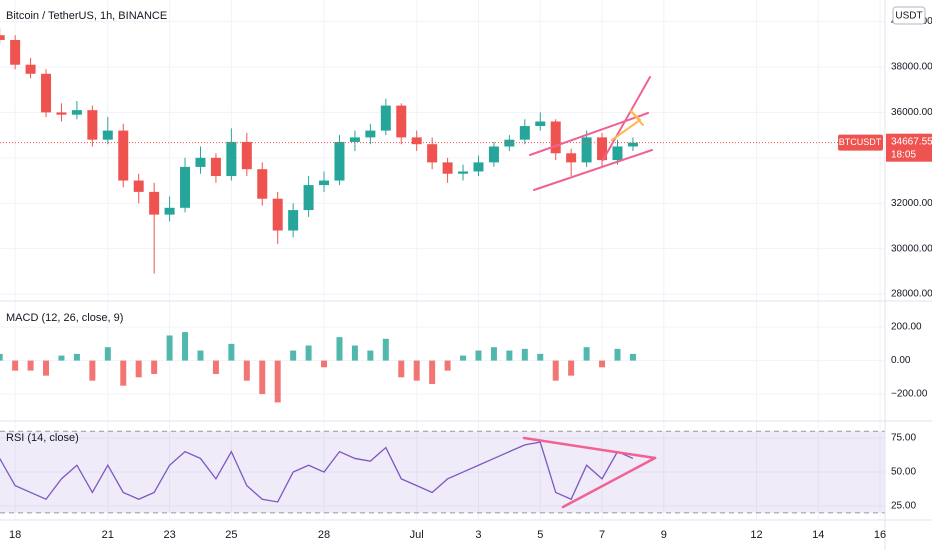  Describe the element at coordinates (911, 203) in the screenshot. I see `y-tick-label: 32000.00` at that location.